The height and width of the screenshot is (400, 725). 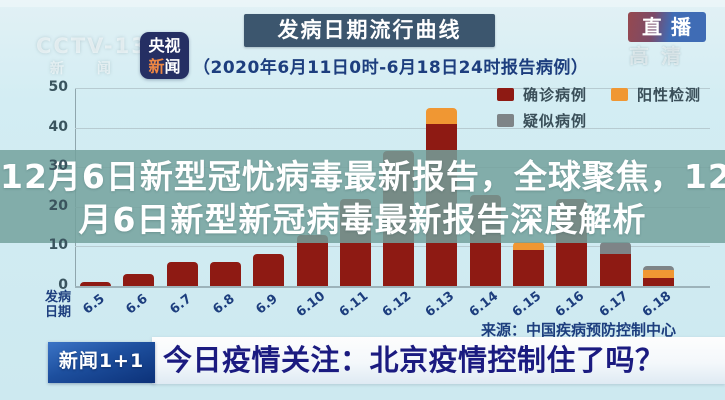 I want to click on cctv-logo-text: CCTV-13, so click(x=92, y=46).